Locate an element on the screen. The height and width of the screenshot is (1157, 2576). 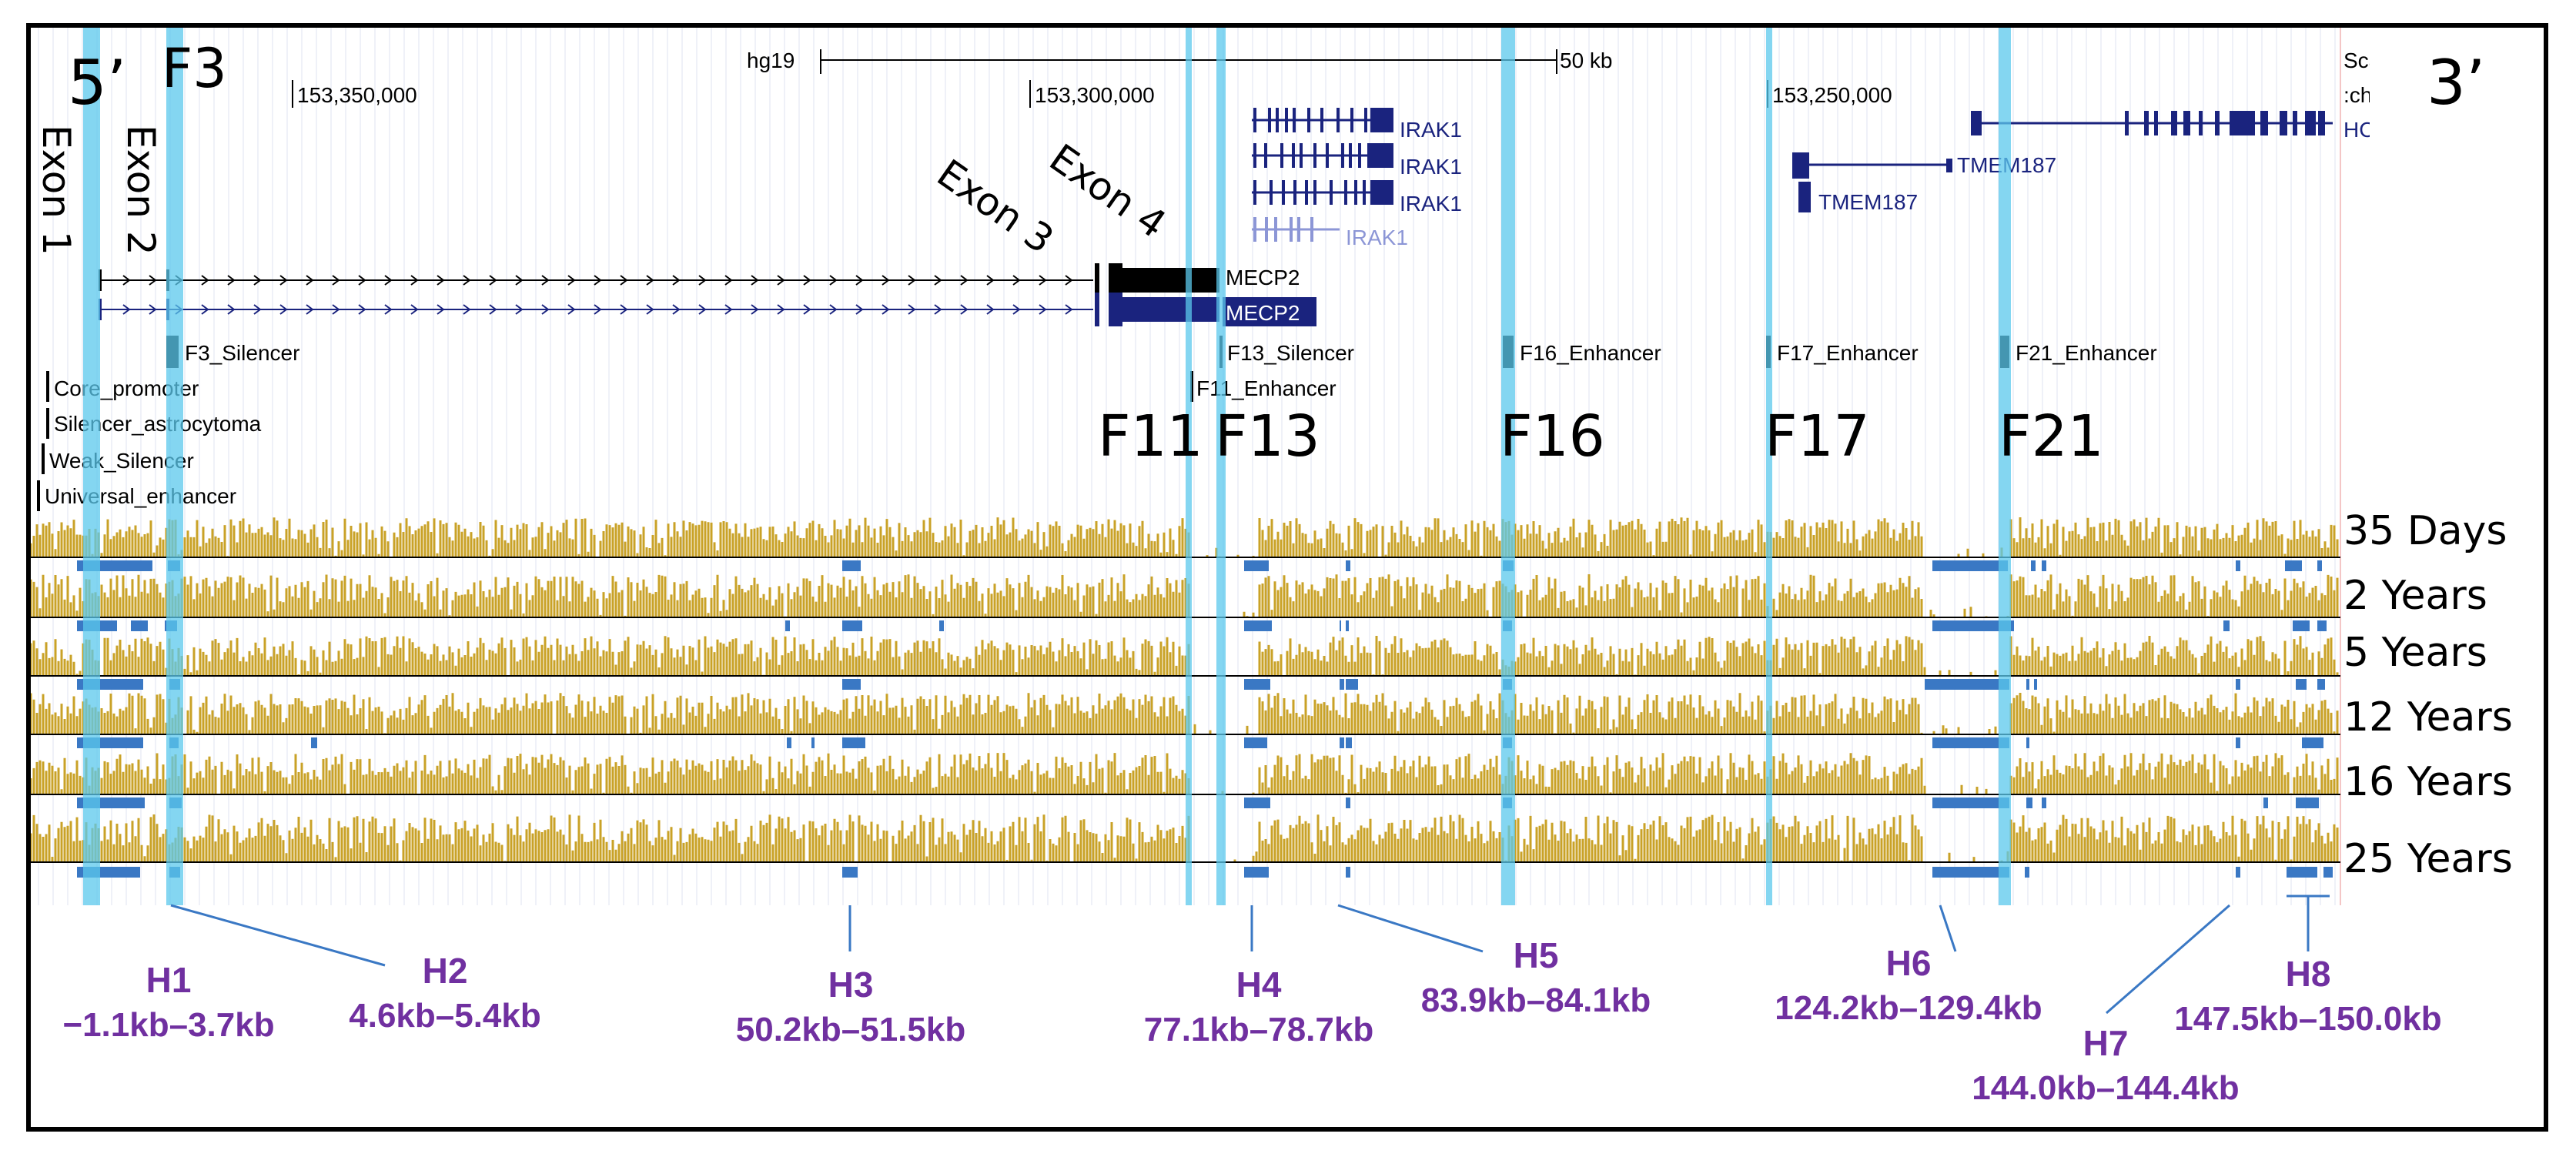
track-label: 25 Years is located at coordinates (2428, 859).